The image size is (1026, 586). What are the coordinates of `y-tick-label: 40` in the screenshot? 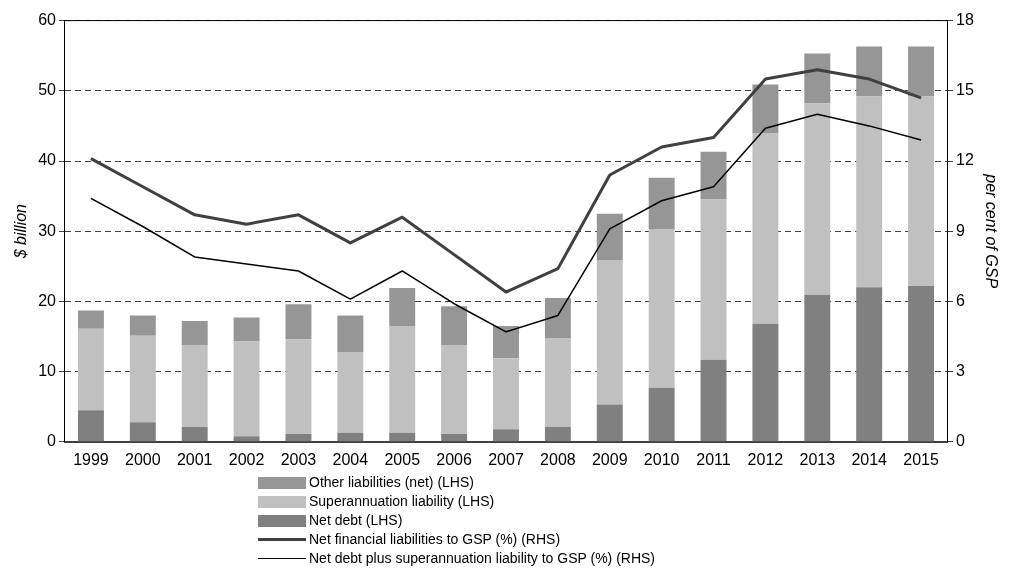 It's located at (47, 160).